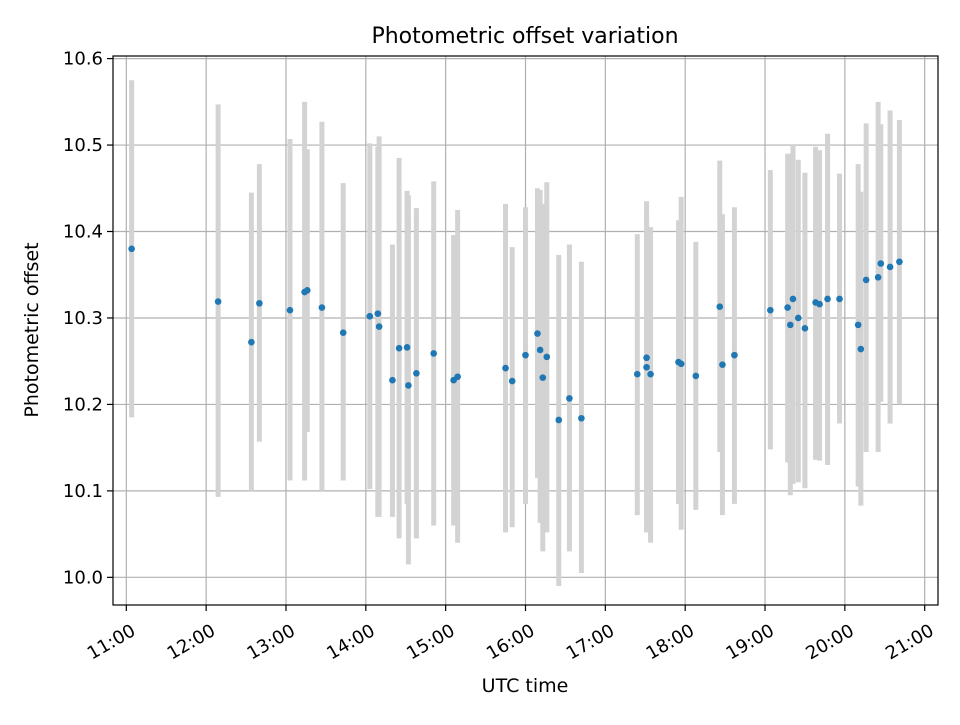  What do you see at coordinates (350, 642) in the screenshot?
I see `x-tick-label: 14:00` at bounding box center [350, 642].